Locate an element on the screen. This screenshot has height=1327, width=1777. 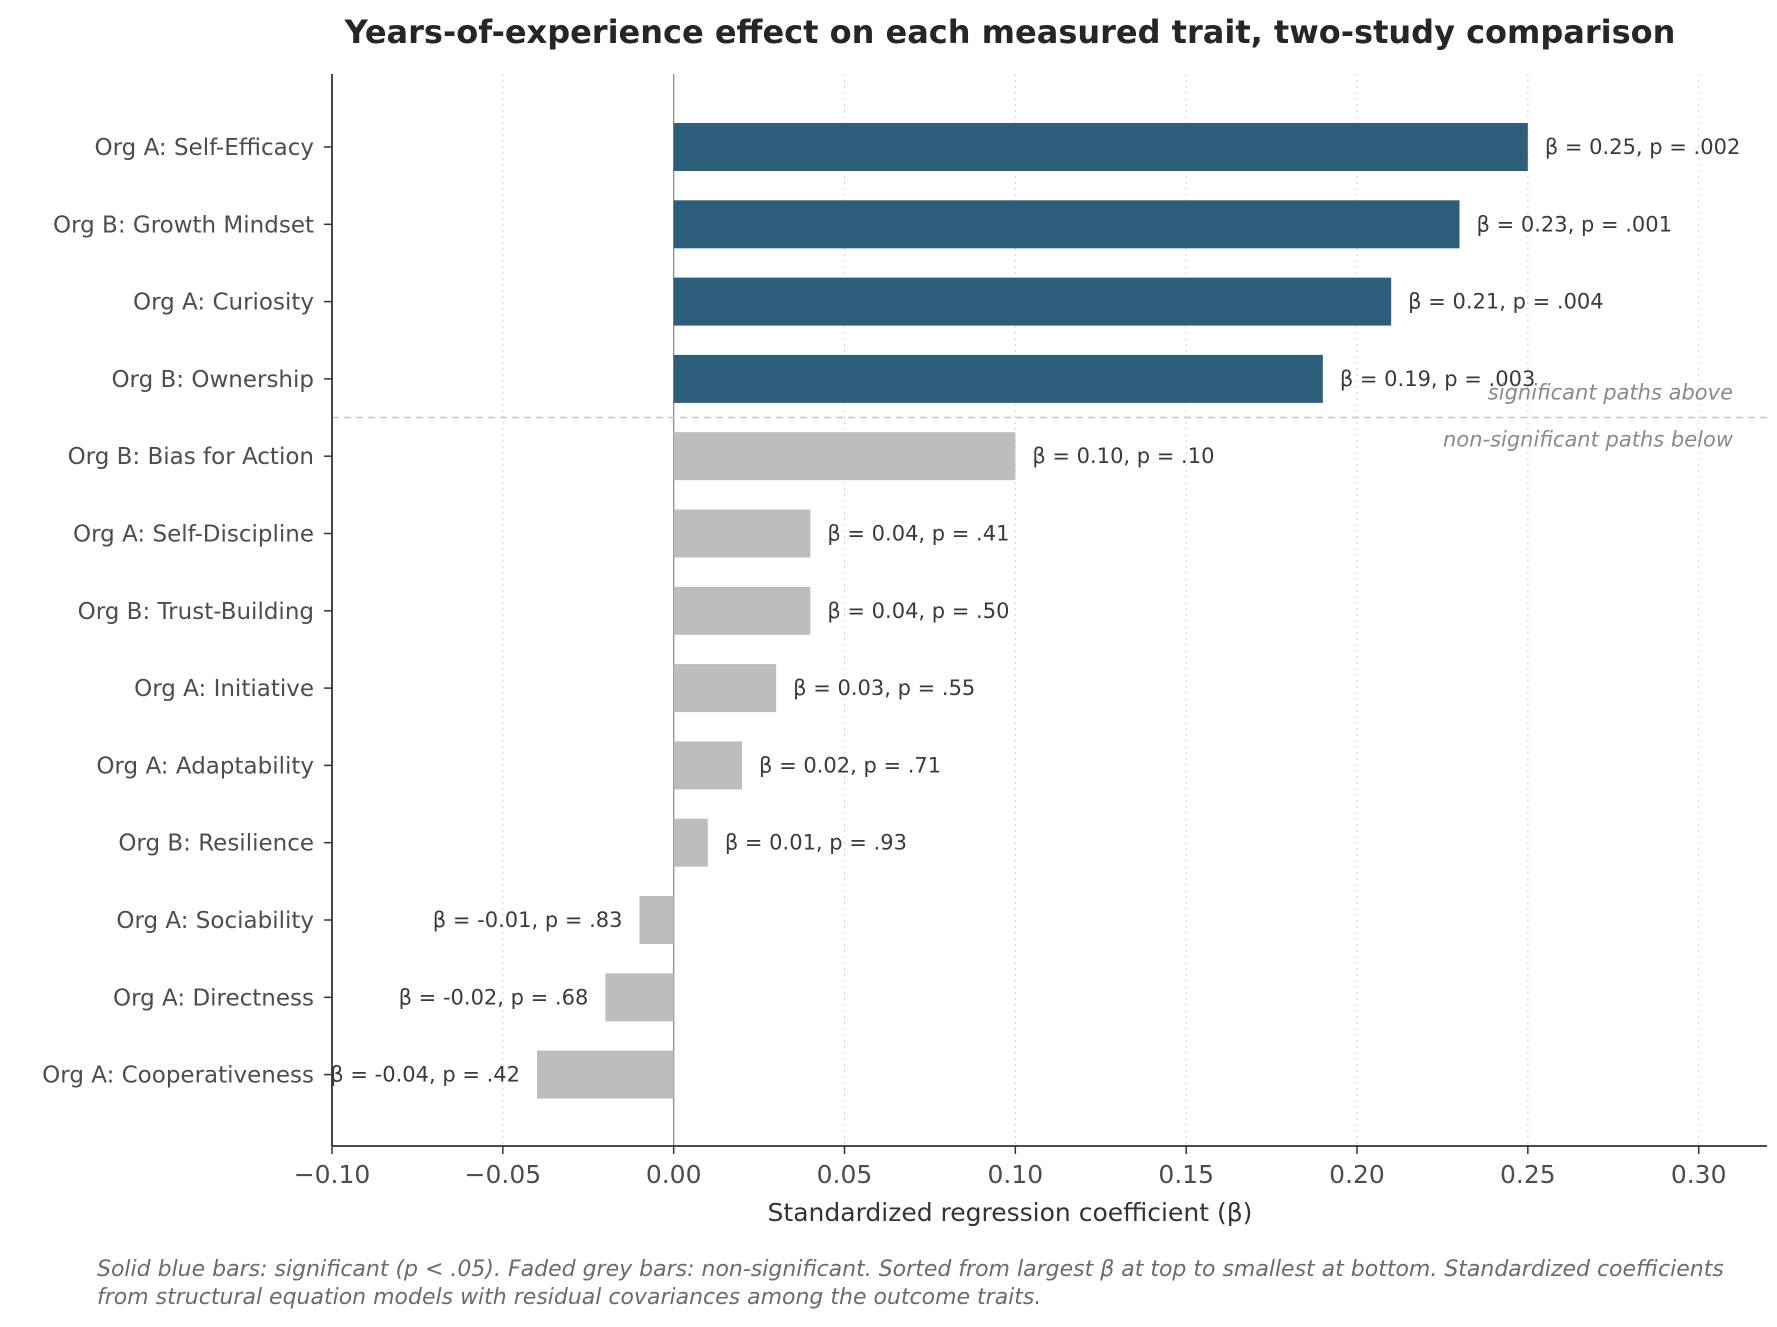
x-tick-label: −0.05 is located at coordinates (503, 1174).